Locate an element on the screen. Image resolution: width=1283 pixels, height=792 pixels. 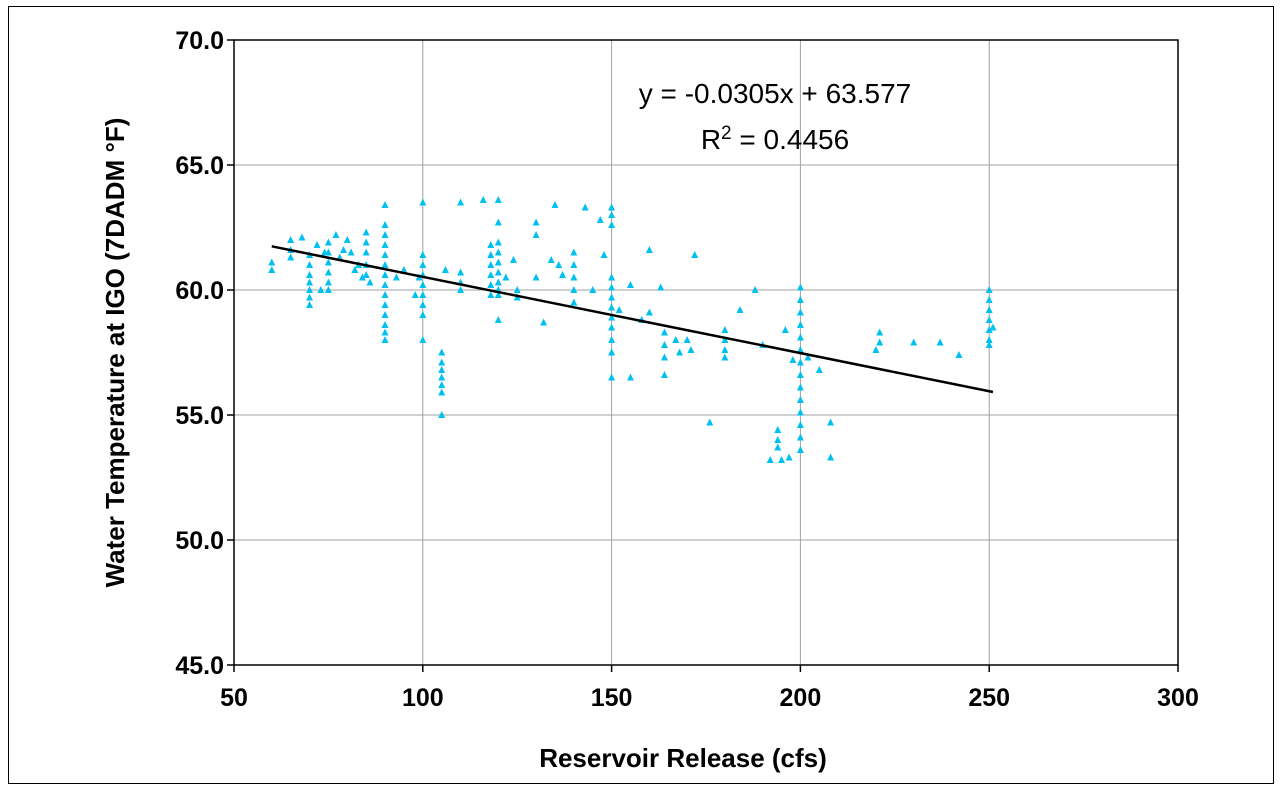
x-tick-label: 150 is located at coordinates (612, 698).